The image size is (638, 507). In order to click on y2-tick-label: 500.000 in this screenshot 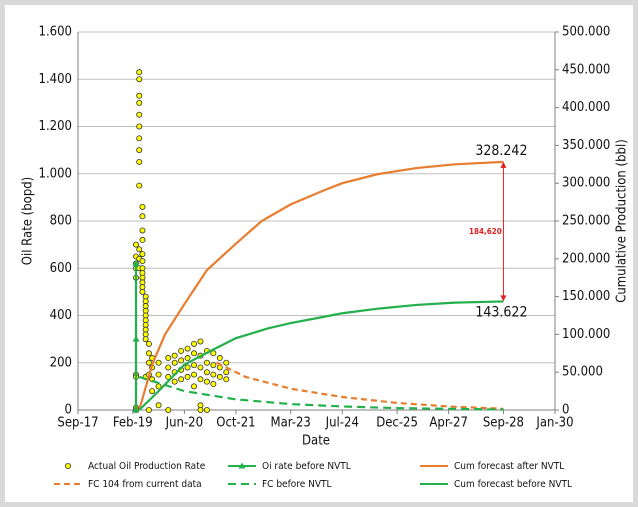, I will do `click(586, 32)`.